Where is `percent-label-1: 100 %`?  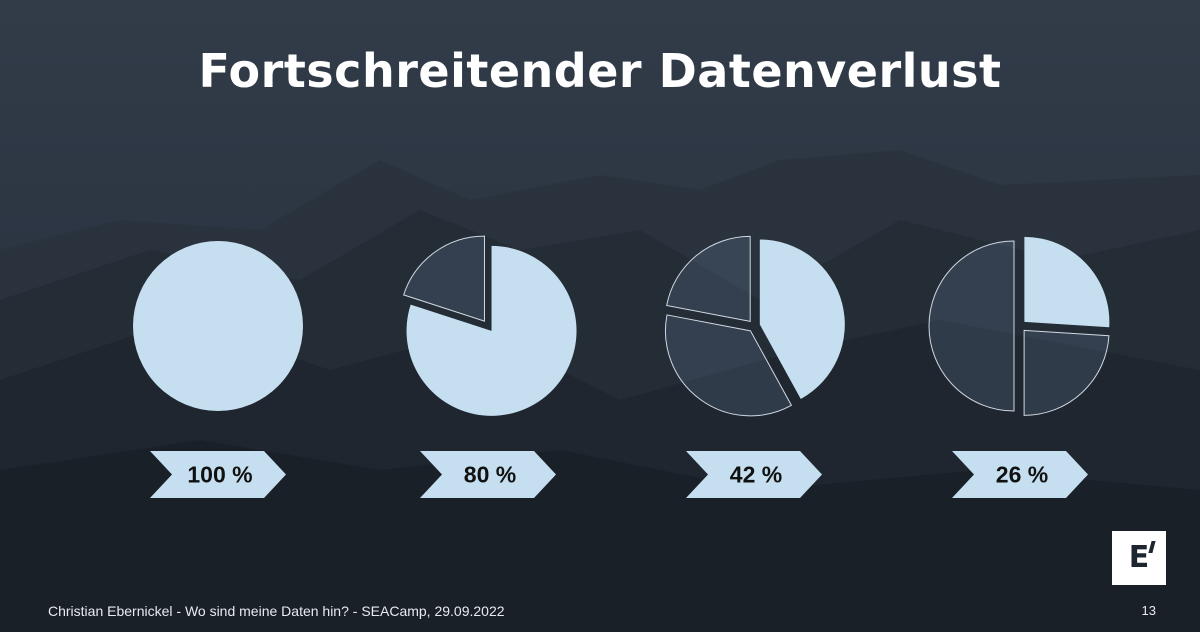 percent-label-1: 100 % is located at coordinates (219, 475).